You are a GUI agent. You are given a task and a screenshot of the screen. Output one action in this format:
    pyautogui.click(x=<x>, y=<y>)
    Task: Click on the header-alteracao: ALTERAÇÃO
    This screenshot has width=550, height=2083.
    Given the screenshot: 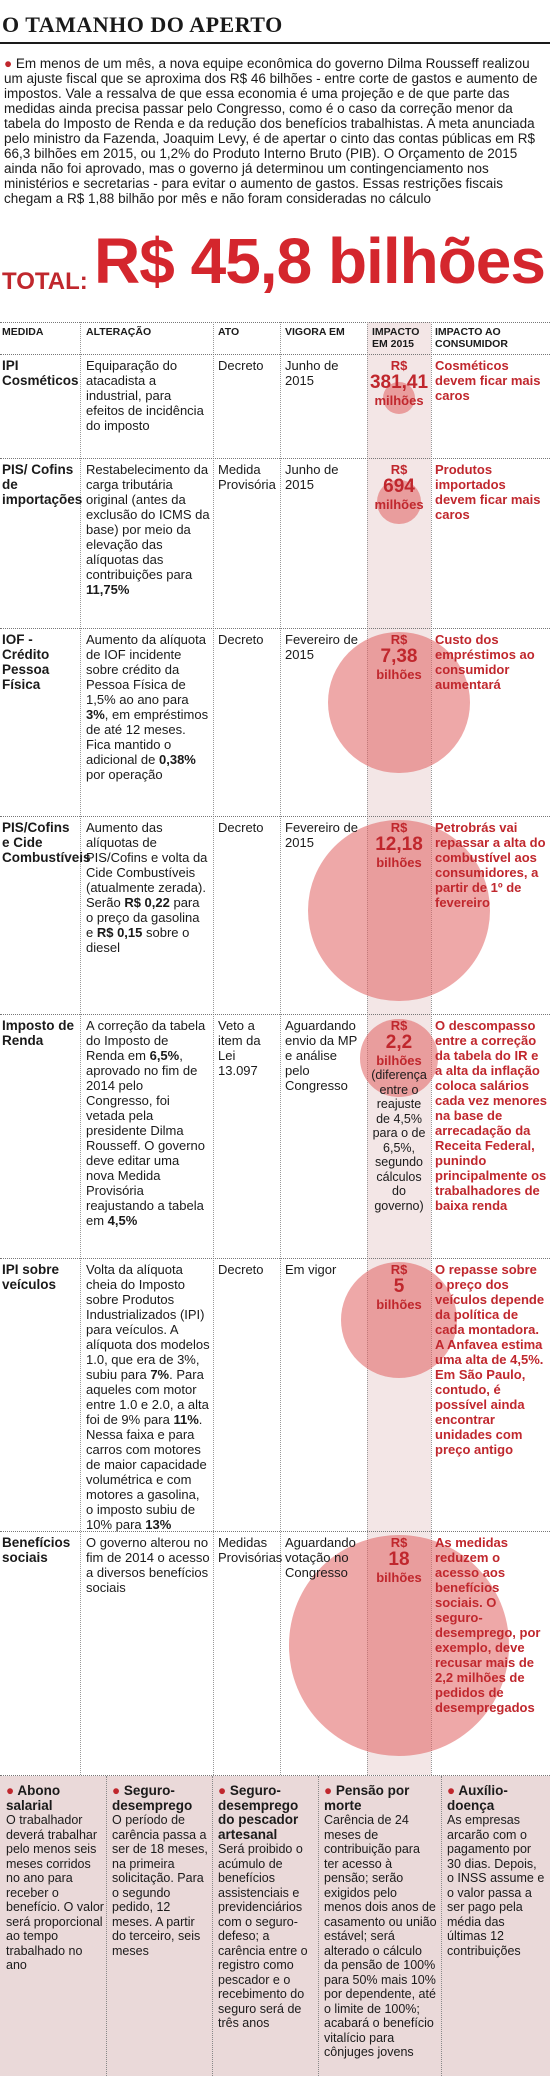 What is the action you would take?
    pyautogui.click(x=119, y=332)
    